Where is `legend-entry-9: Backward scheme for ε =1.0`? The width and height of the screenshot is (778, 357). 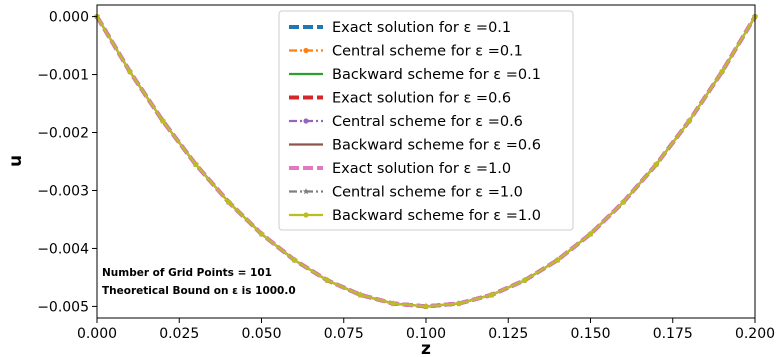
legend-entry-9: Backward scheme for ε =1.0 is located at coordinates (415, 216).